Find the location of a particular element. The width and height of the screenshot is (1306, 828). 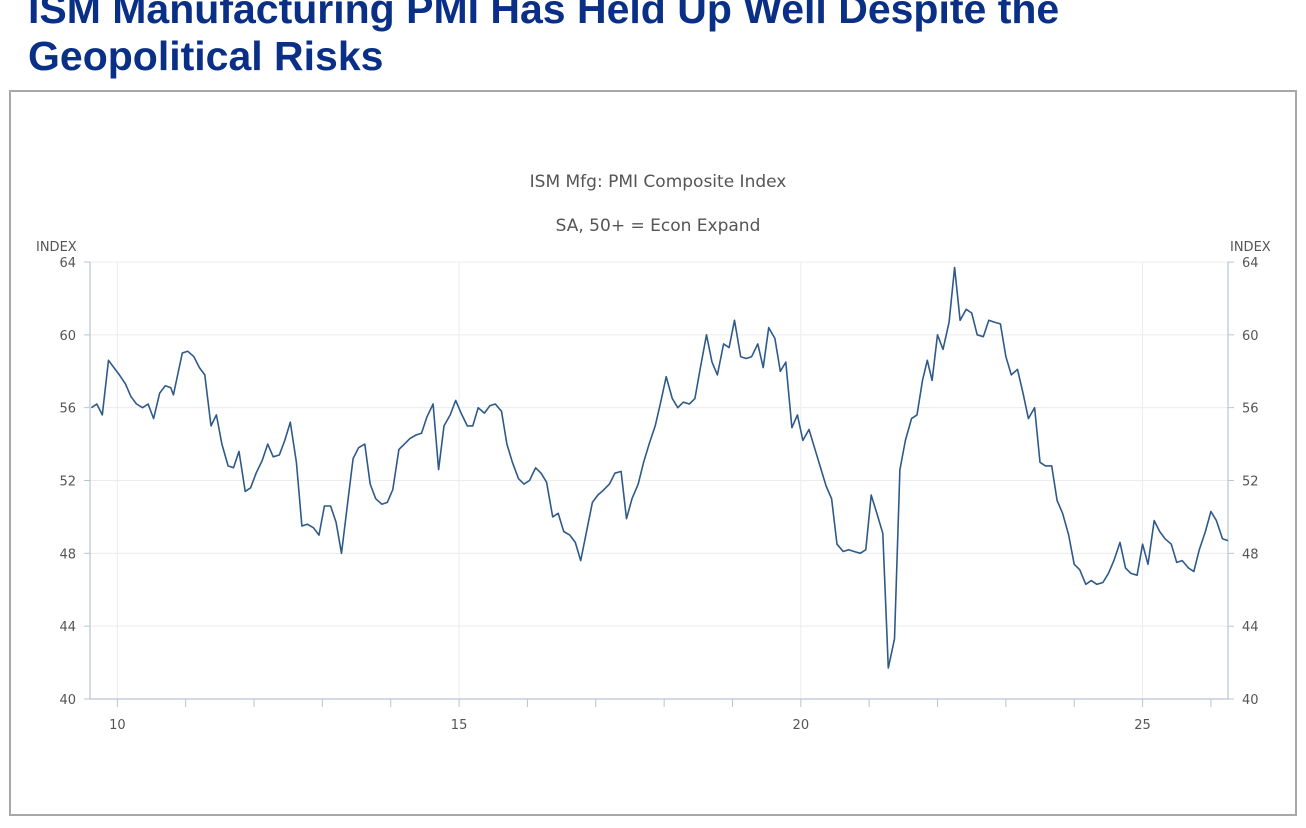

y-tick-label-right: 52 is located at coordinates (1250, 482).